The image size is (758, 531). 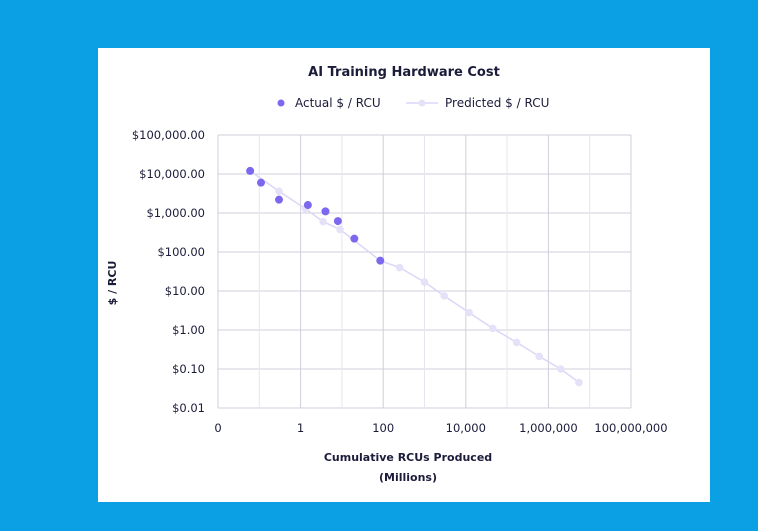 What do you see at coordinates (440, 428) in the screenshot?
I see `x-tick-labels: 0 1 100 10,000 1,000,000 100,000,000` at bounding box center [440, 428].